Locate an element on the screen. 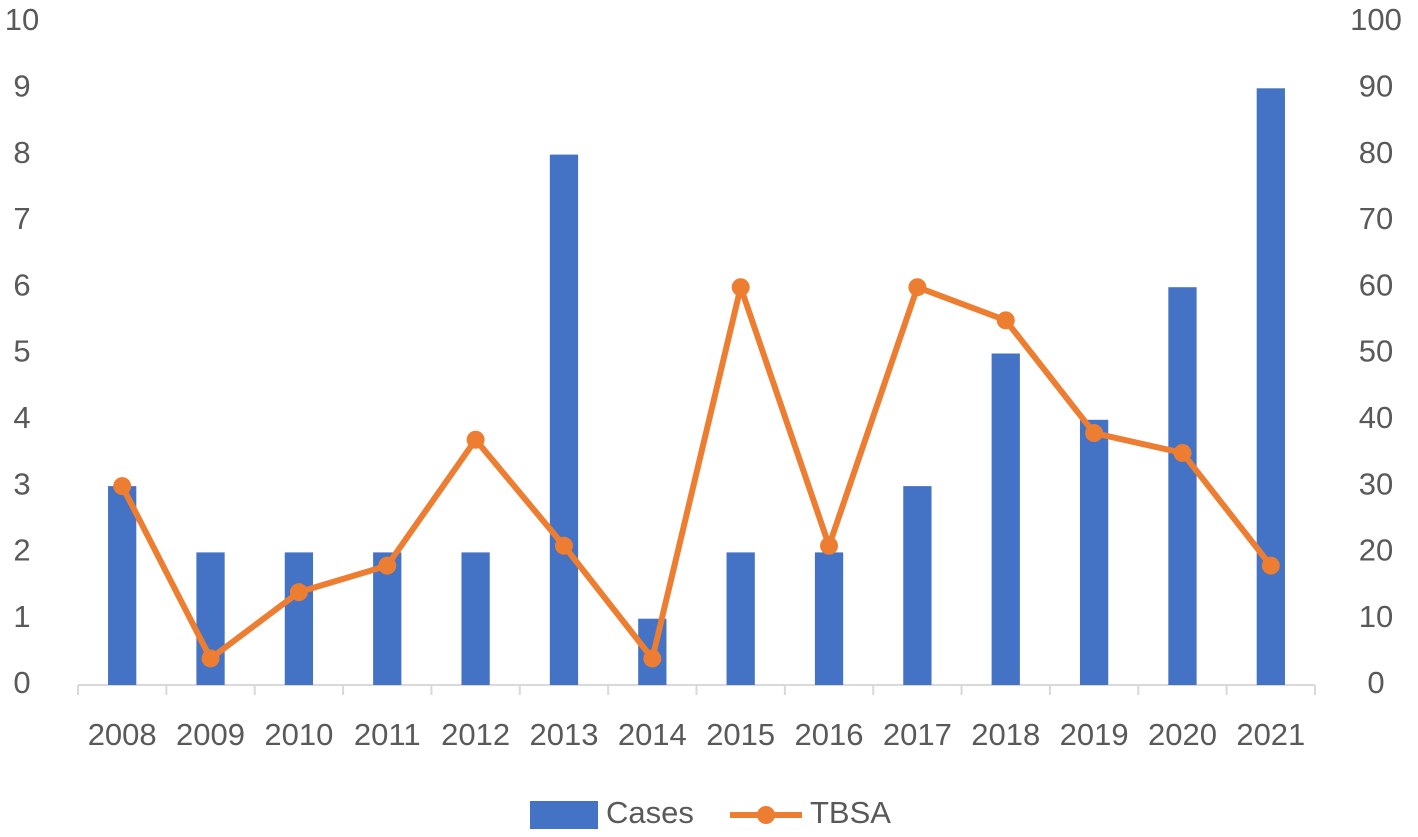 This screenshot has width=1418, height=837. y-tick-label: 3 is located at coordinates (21, 483).